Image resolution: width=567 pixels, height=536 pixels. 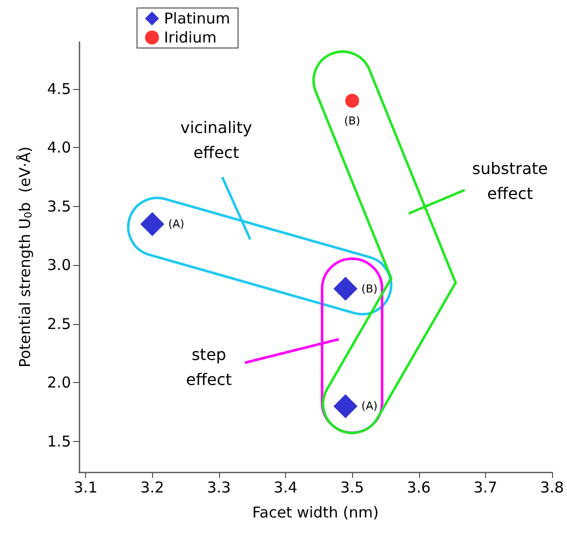 What do you see at coordinates (552, 487) in the screenshot?
I see `x-tick-label: 3.8` at bounding box center [552, 487].